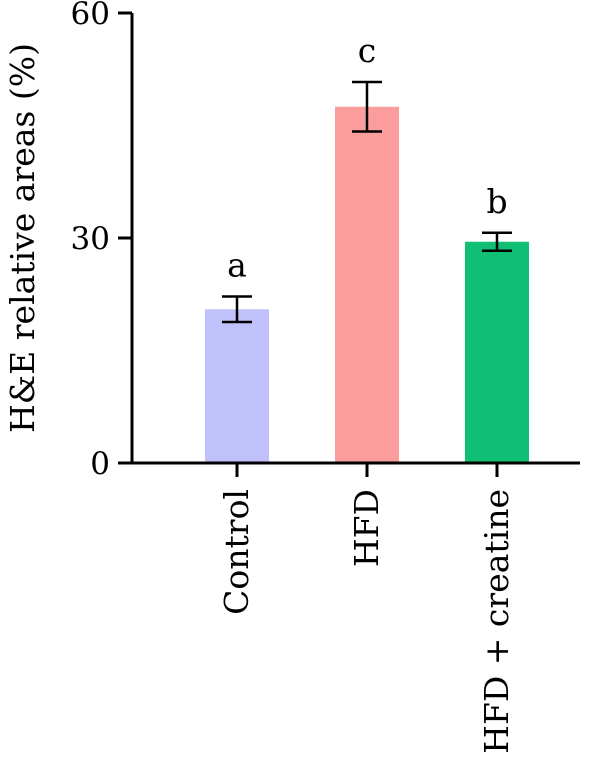 Image resolution: width=600 pixels, height=759 pixels. What do you see at coordinates (496, 621) in the screenshot?
I see `category-label: HFD + creatine` at bounding box center [496, 621].